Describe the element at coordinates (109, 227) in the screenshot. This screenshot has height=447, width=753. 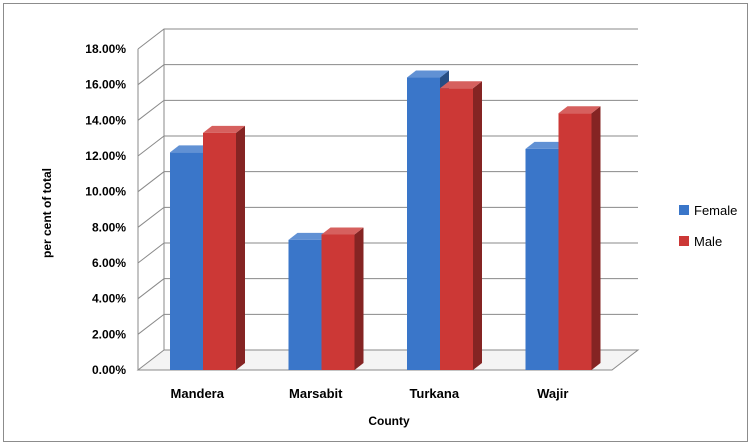
I see `y-tick-label: 8.00%` at that location.